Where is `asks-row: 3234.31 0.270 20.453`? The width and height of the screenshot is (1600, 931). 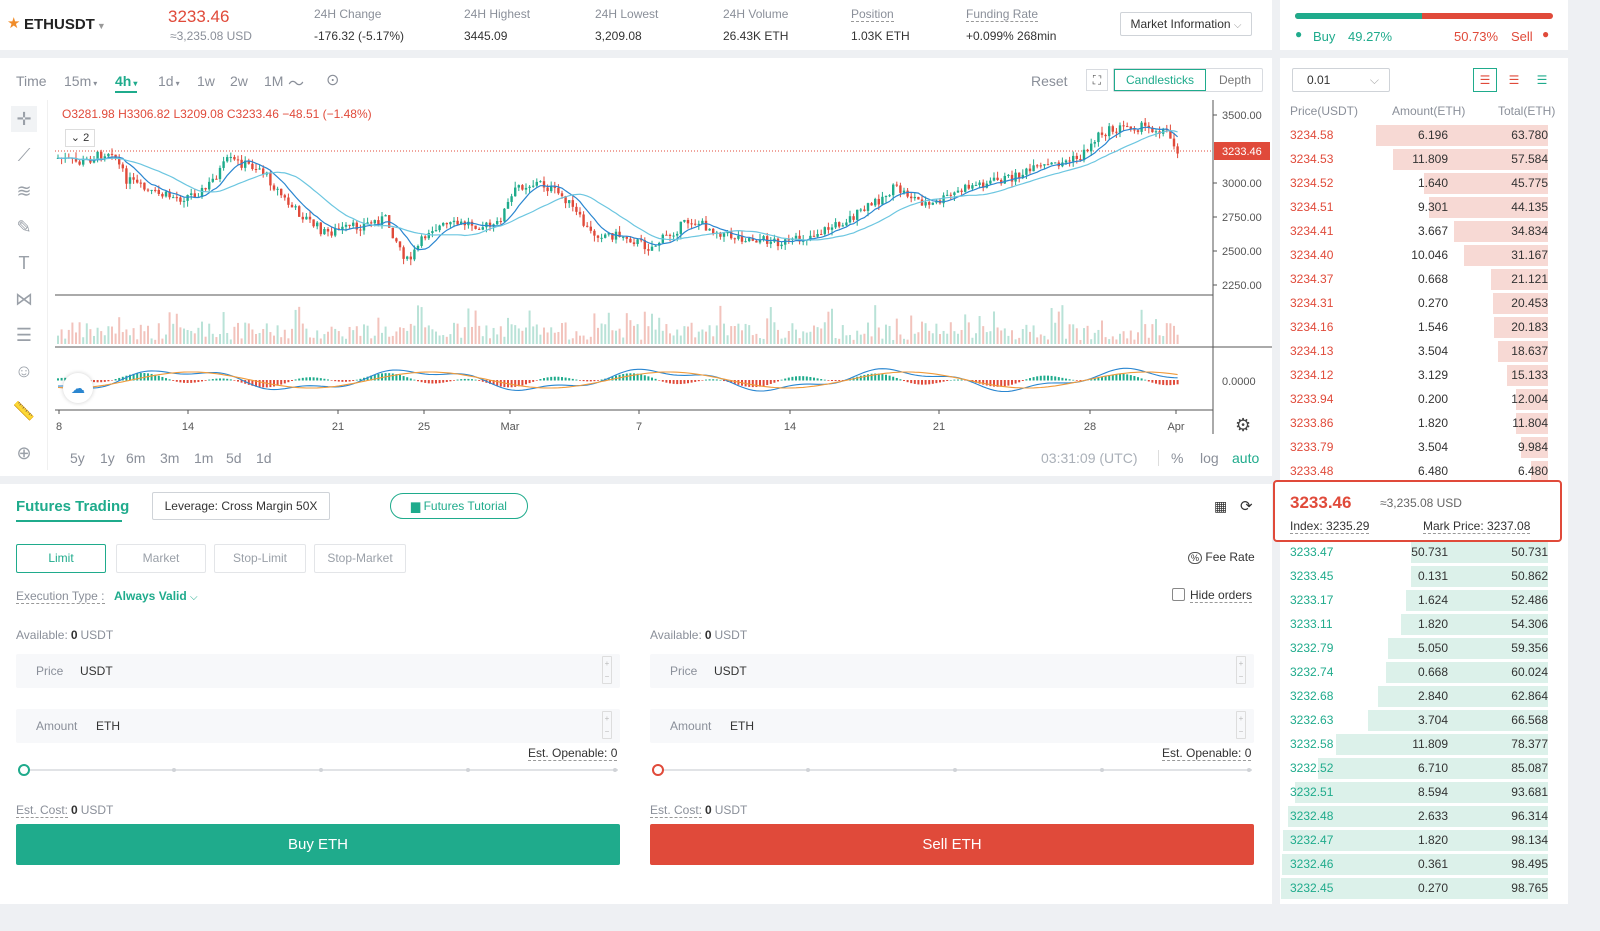 asks-row: 3234.31 0.270 20.453 is located at coordinates (1419, 303).